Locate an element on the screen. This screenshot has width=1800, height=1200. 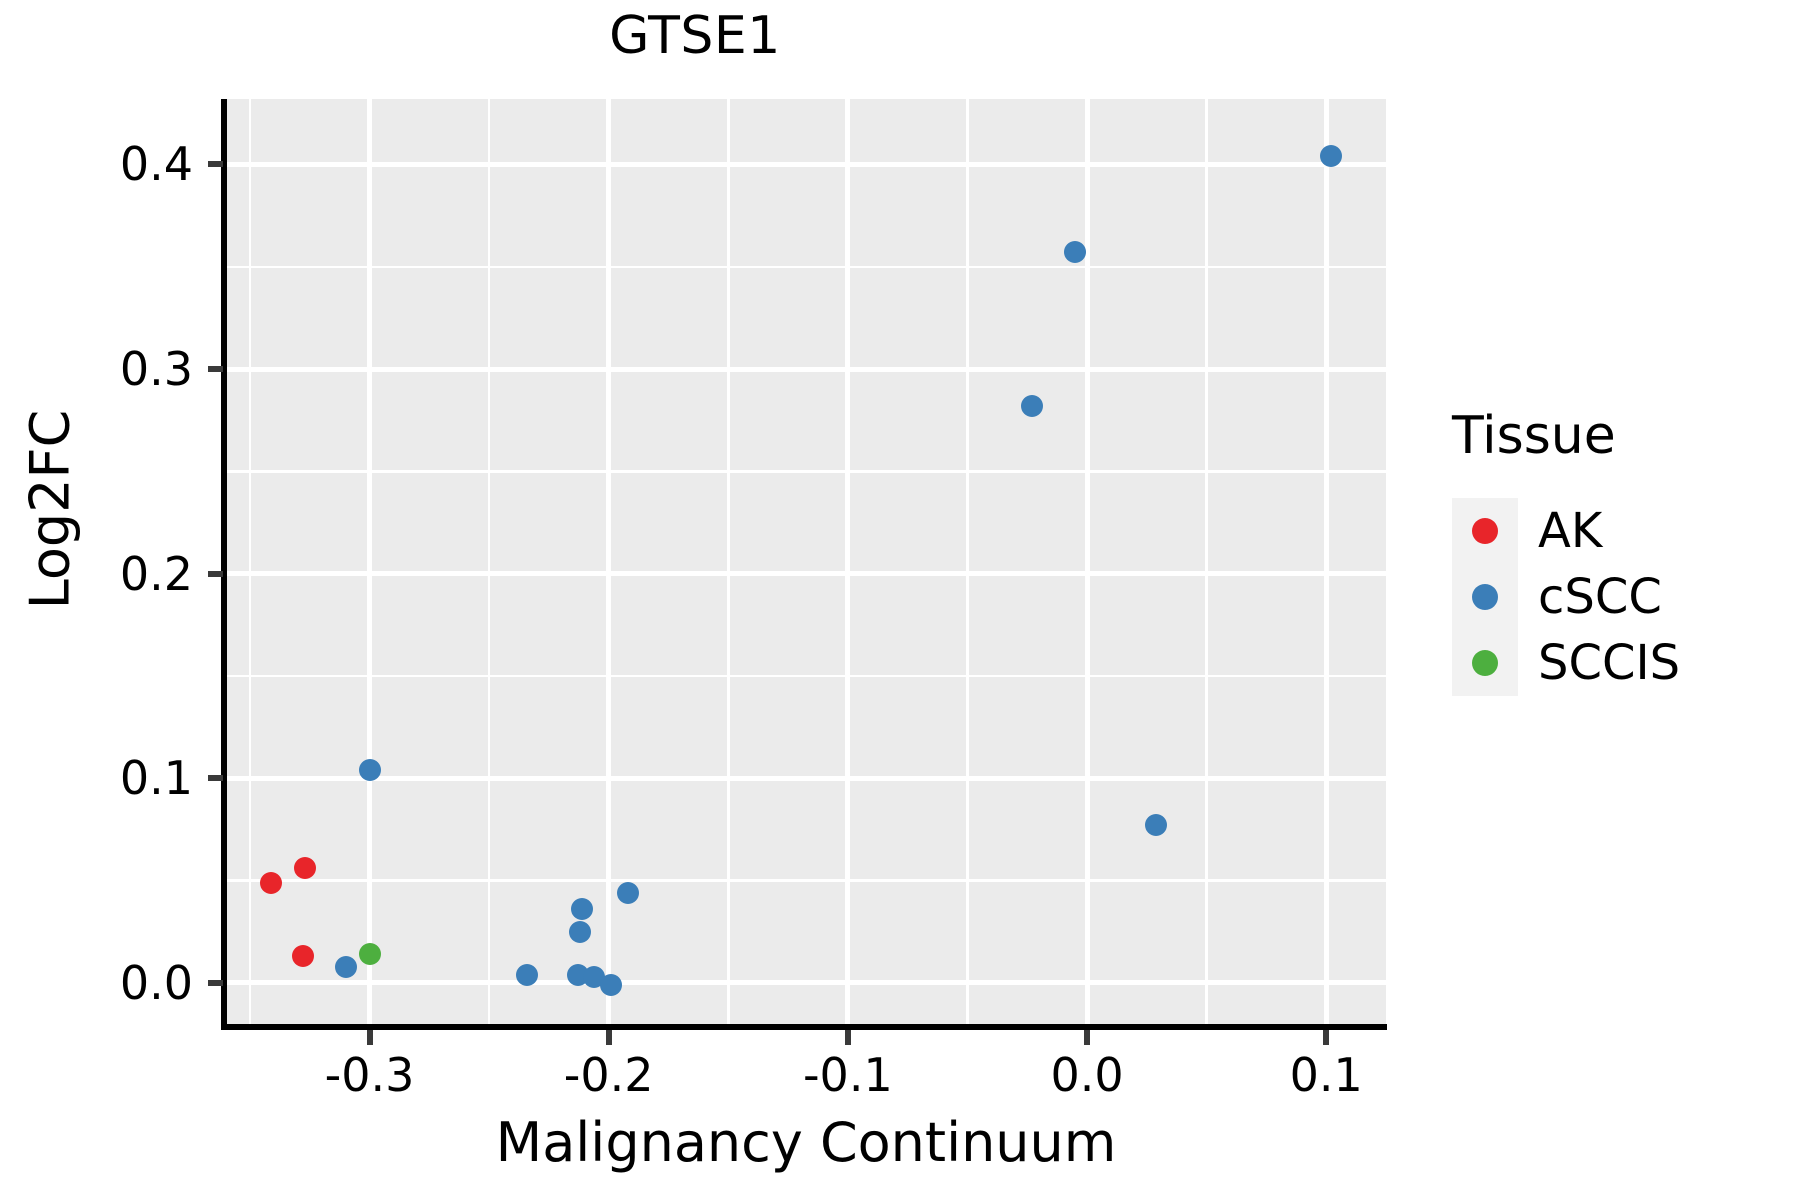
x-axis-title: Malignancy Continuum is located at coordinates (806, 1142).